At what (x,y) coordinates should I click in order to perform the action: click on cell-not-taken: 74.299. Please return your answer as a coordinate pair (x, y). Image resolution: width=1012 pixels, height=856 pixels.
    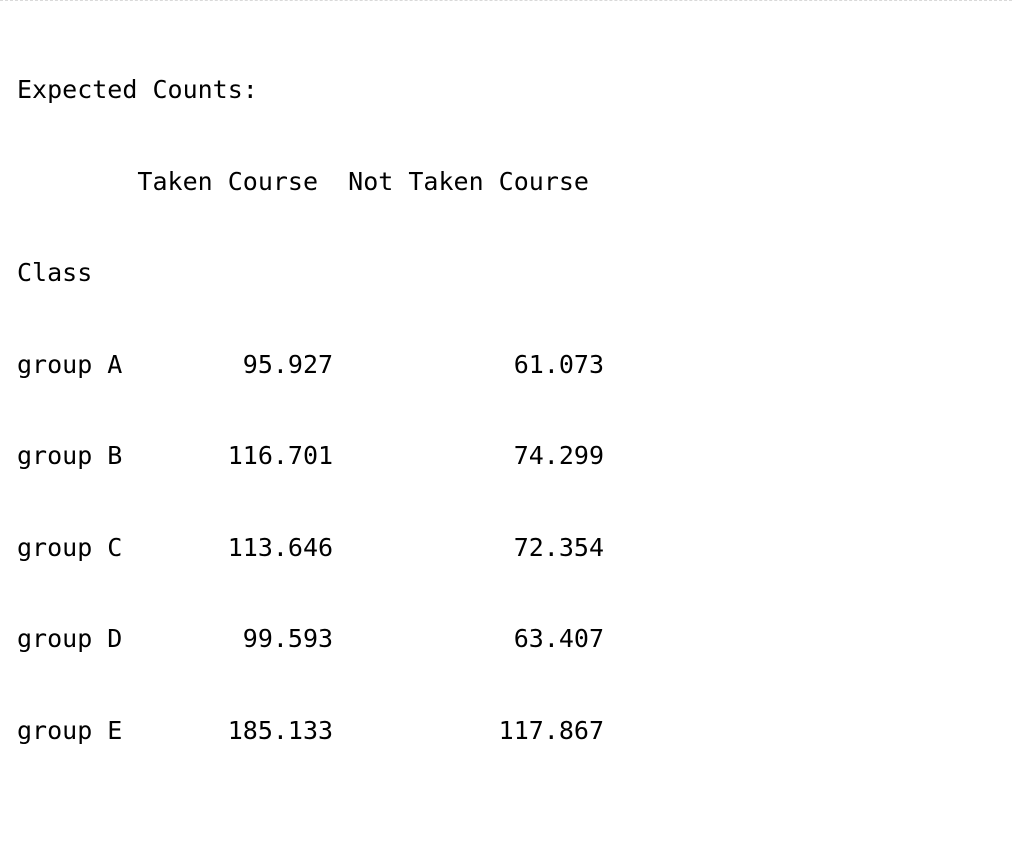
    Looking at the image, I should click on (559, 455).